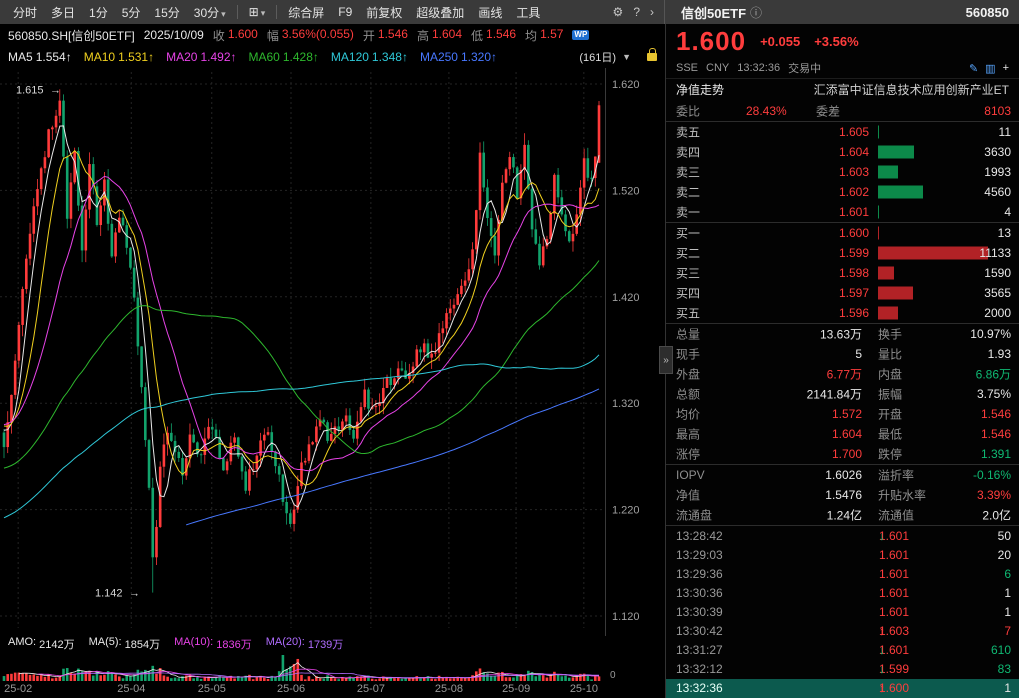 The height and width of the screenshot is (698, 1019). I want to click on chart-type-selector: ⊞ ▾, so click(257, 12).